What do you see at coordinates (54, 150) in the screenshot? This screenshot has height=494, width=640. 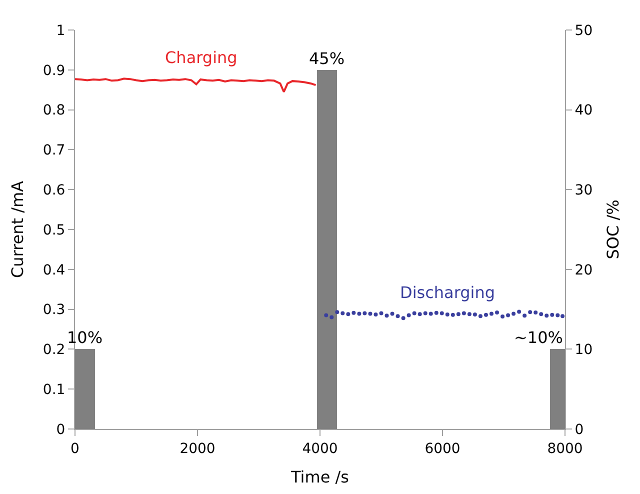 I see `y-tick-label: 0.7` at bounding box center [54, 150].